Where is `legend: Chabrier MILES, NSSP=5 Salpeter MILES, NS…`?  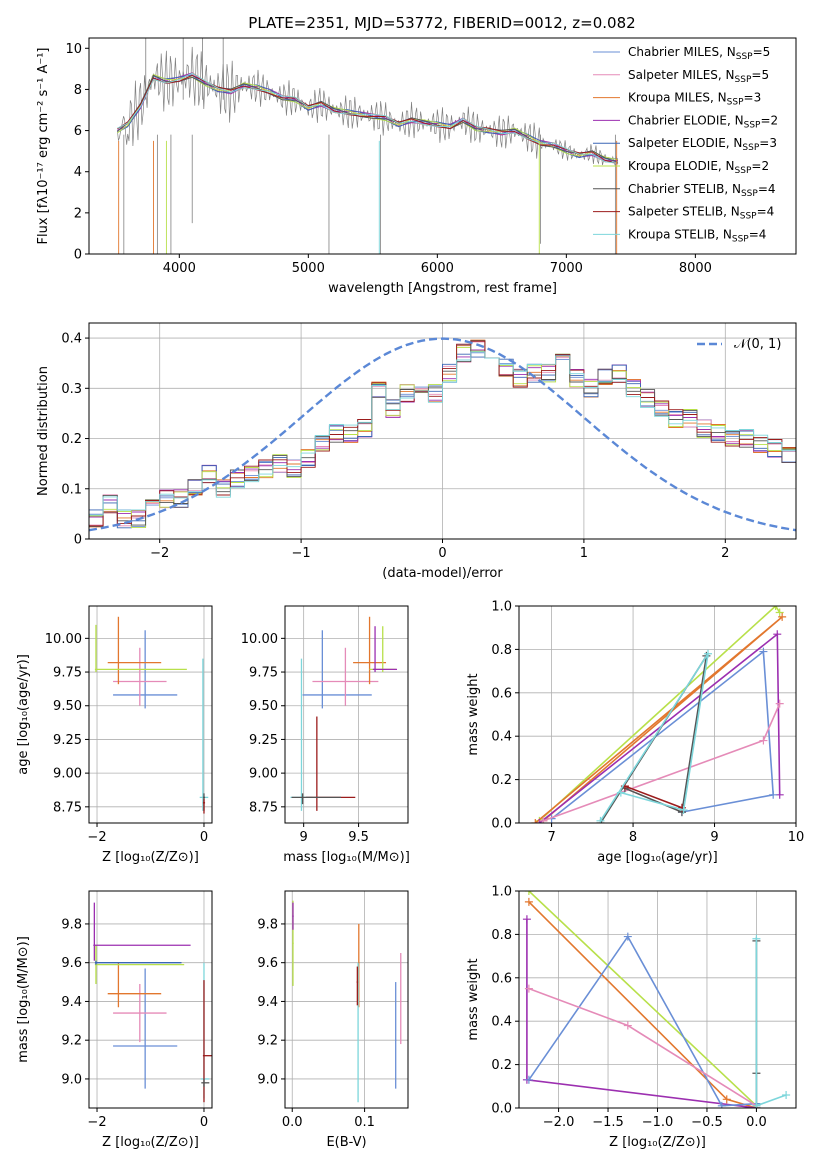
legend: Chabrier MILES, NSSP=5 Salpeter MILES, NS… is located at coordinates (685, 144).